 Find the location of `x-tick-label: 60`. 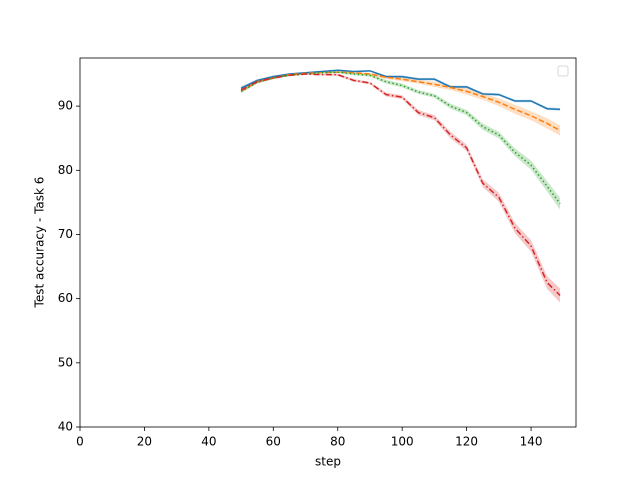

x-tick-label: 60 is located at coordinates (273, 442).